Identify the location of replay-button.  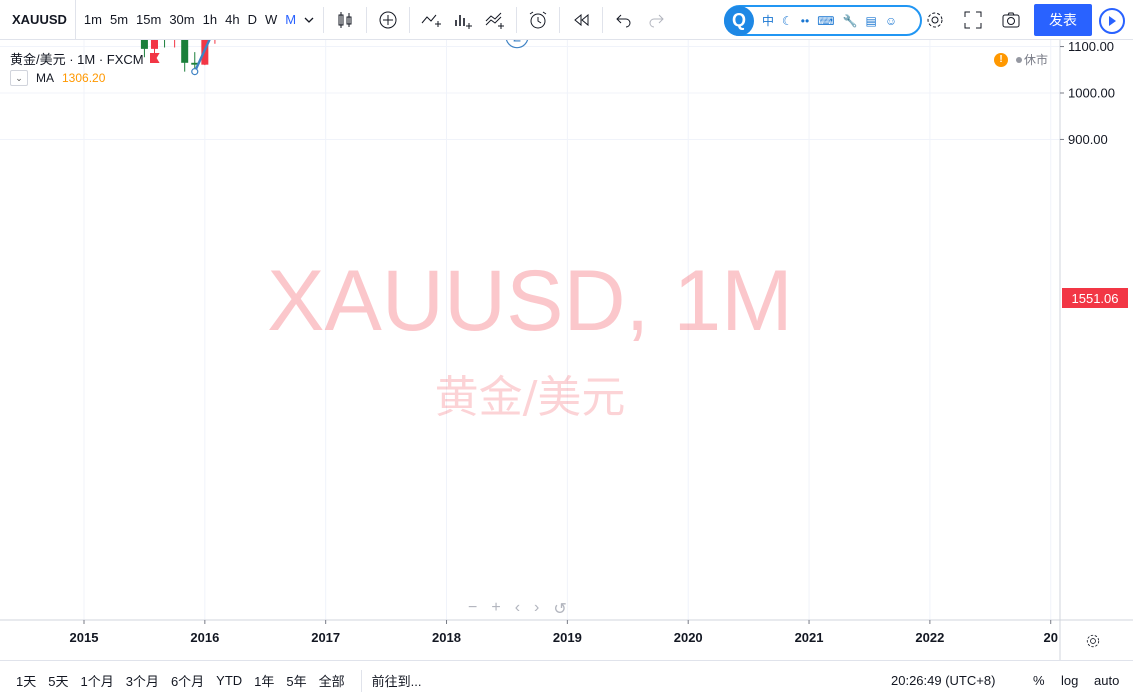
(581, 20).